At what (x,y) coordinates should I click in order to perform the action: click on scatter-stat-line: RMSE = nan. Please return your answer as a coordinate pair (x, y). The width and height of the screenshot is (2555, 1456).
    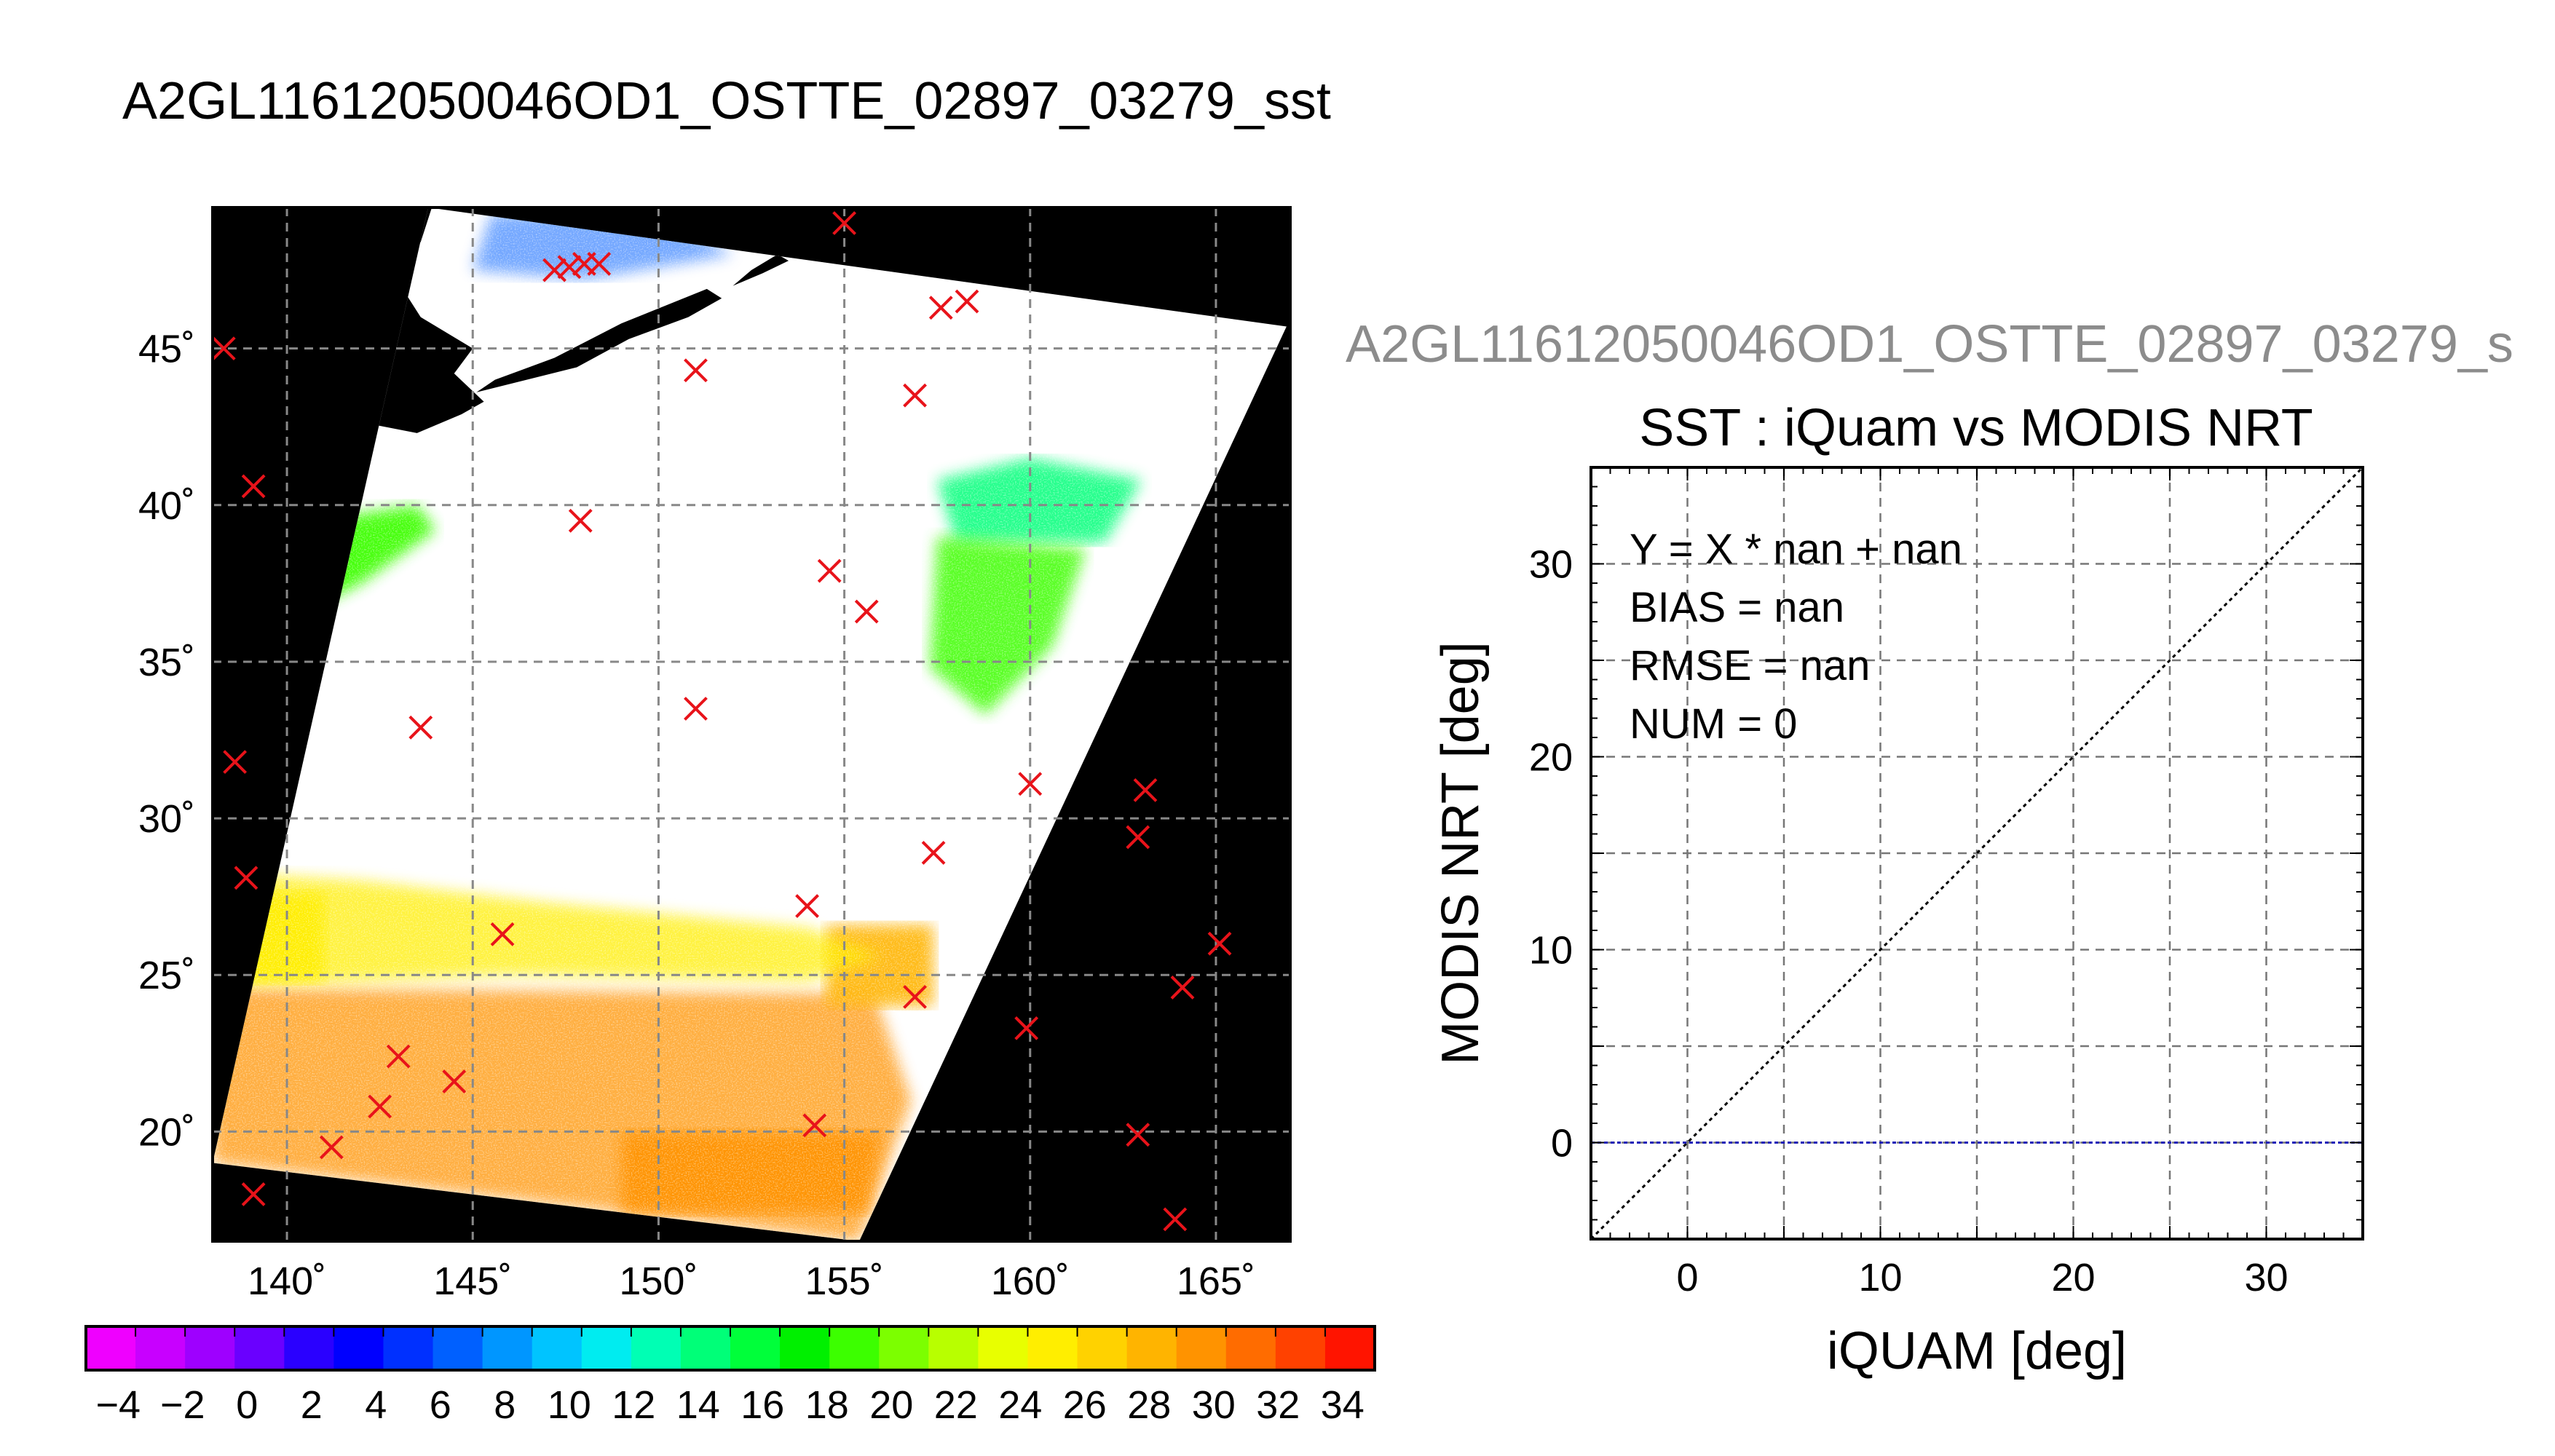
    Looking at the image, I should click on (1750, 665).